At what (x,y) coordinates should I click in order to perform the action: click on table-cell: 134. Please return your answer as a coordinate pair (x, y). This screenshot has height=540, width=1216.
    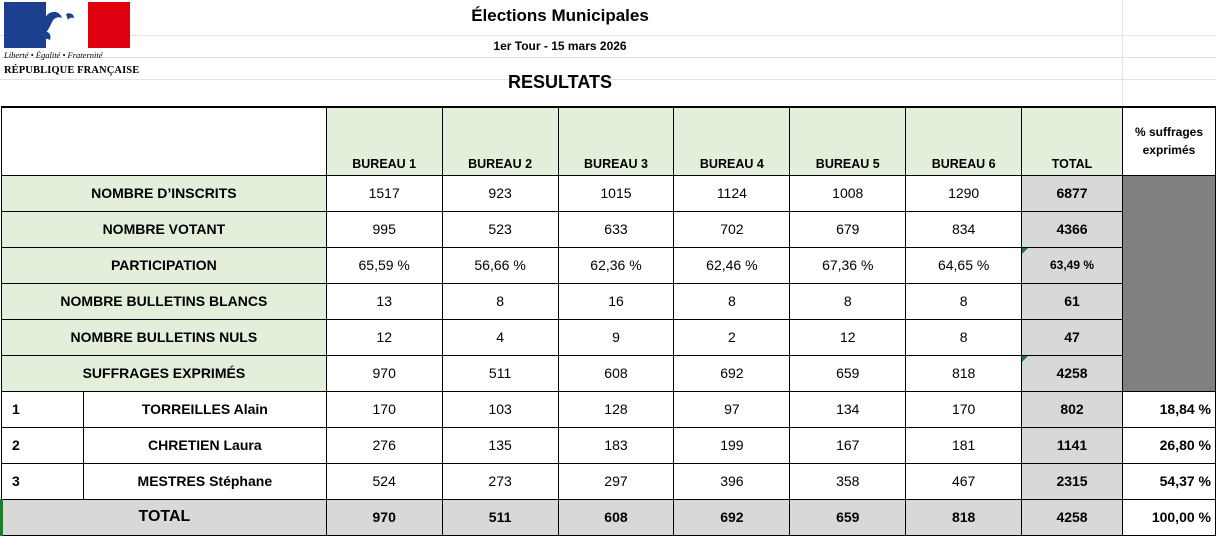
    Looking at the image, I should click on (848, 409).